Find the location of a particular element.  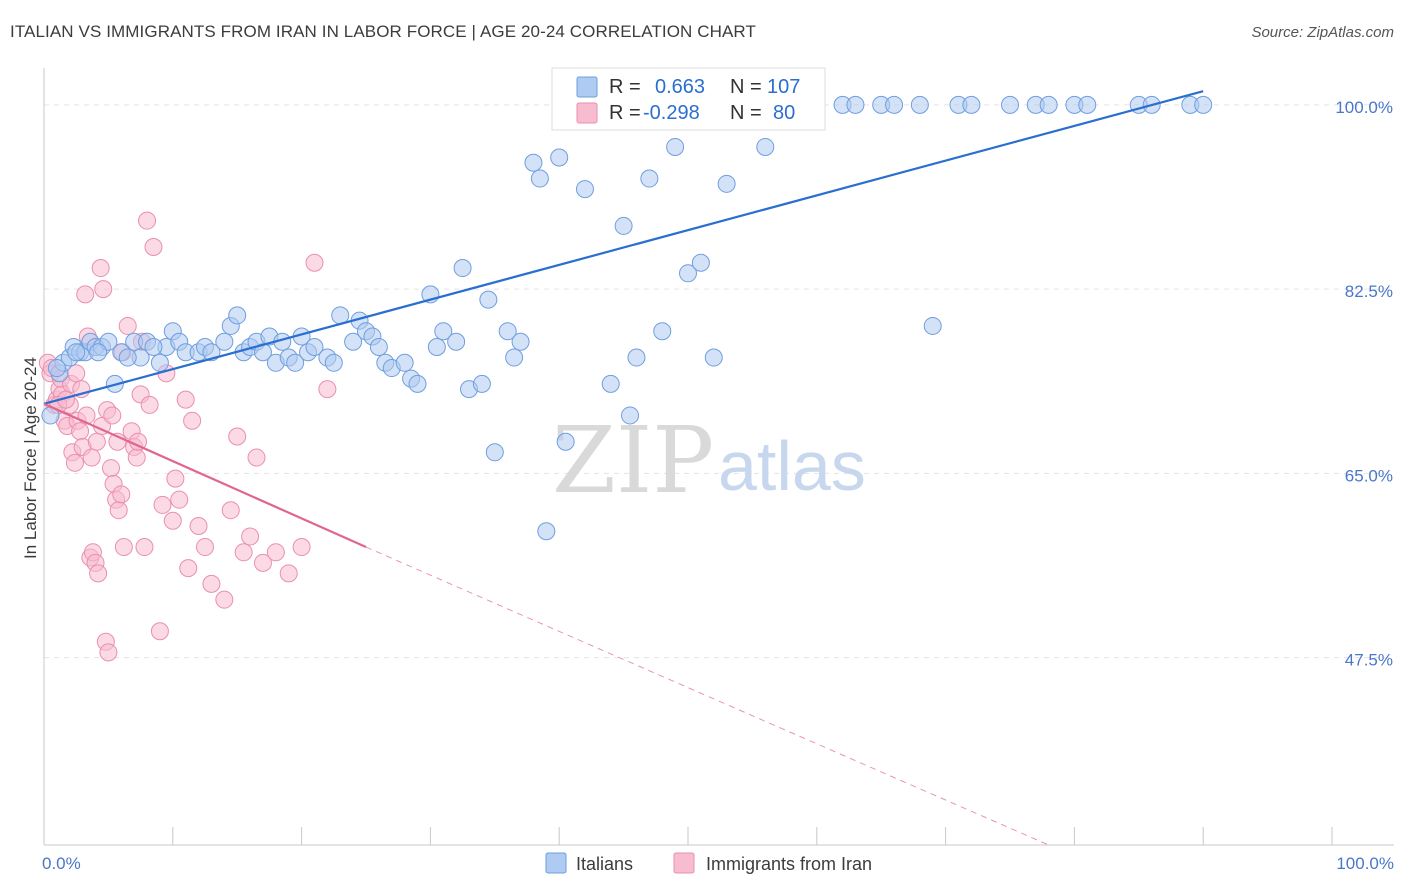

legend-r-label-iran: R = is located at coordinates (625, 113).